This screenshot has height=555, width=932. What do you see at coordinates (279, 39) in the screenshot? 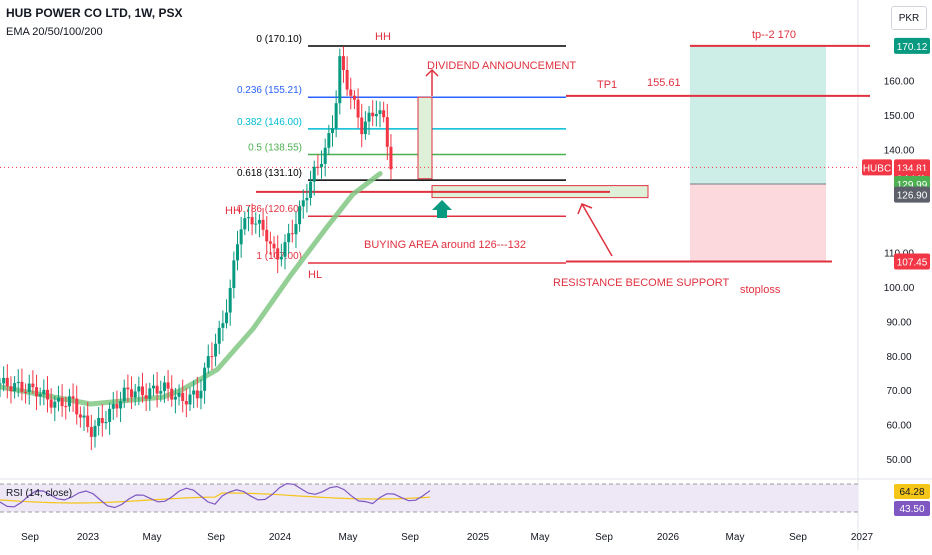
I see `fib-label-0: 0 (170.10)` at bounding box center [279, 39].